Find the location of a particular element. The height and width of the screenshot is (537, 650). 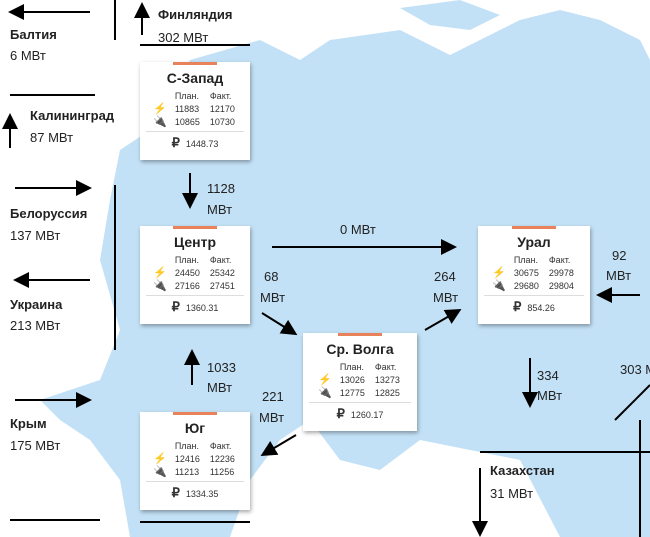

generation-plan: 30675 is located at coordinates (526, 272).